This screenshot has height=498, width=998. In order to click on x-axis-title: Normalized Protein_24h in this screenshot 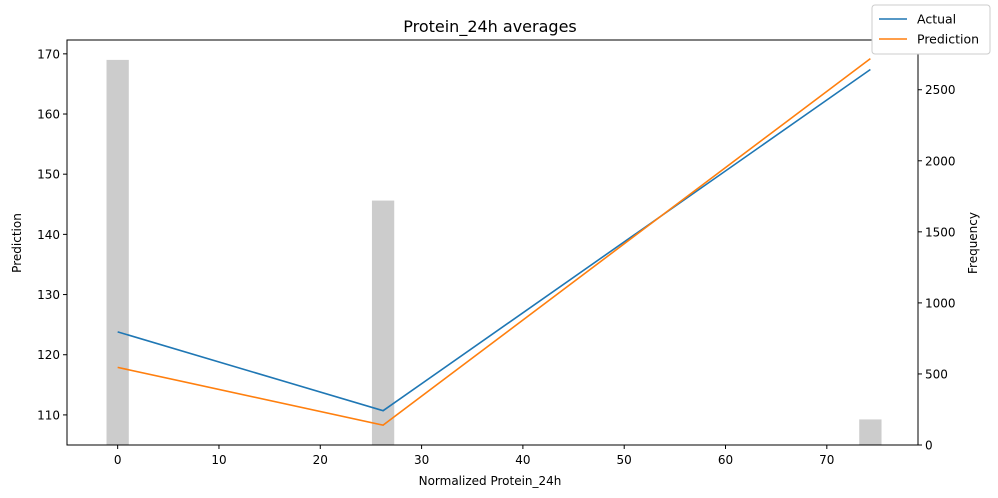, I will do `click(490, 481)`.